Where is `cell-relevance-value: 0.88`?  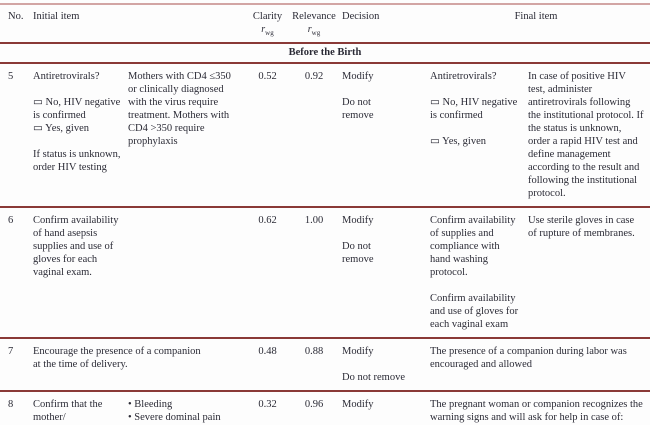 cell-relevance-value: 0.88 is located at coordinates (314, 351).